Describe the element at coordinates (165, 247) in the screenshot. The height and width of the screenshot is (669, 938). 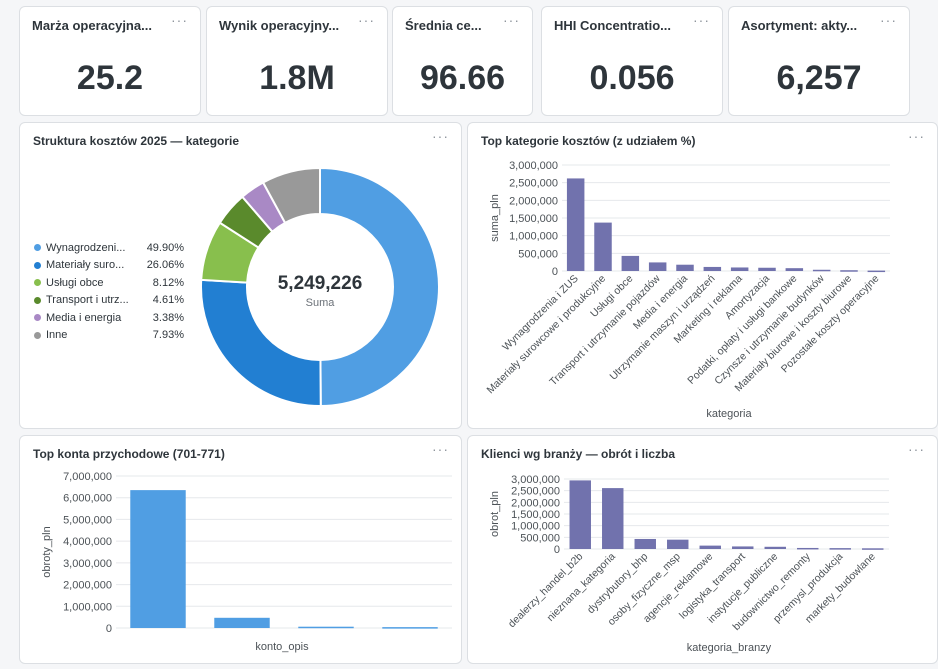
I see `legend-percent: 49.90%` at that location.